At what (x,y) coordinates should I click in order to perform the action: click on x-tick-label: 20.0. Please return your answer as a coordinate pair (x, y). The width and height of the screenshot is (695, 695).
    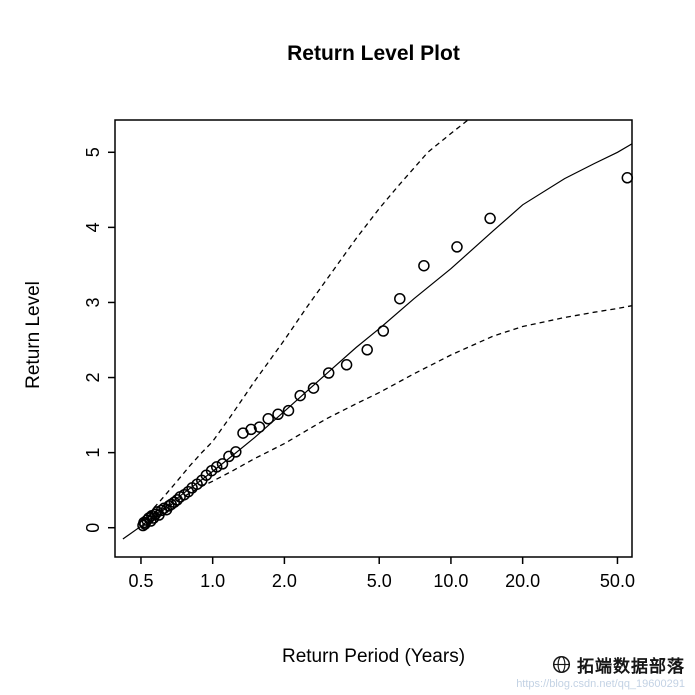
    Looking at the image, I should click on (522, 581).